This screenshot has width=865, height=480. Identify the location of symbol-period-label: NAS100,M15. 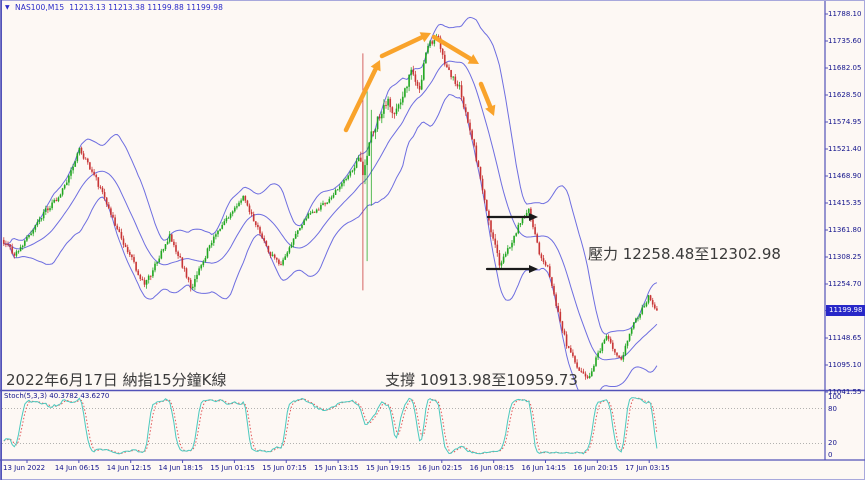
(40, 7).